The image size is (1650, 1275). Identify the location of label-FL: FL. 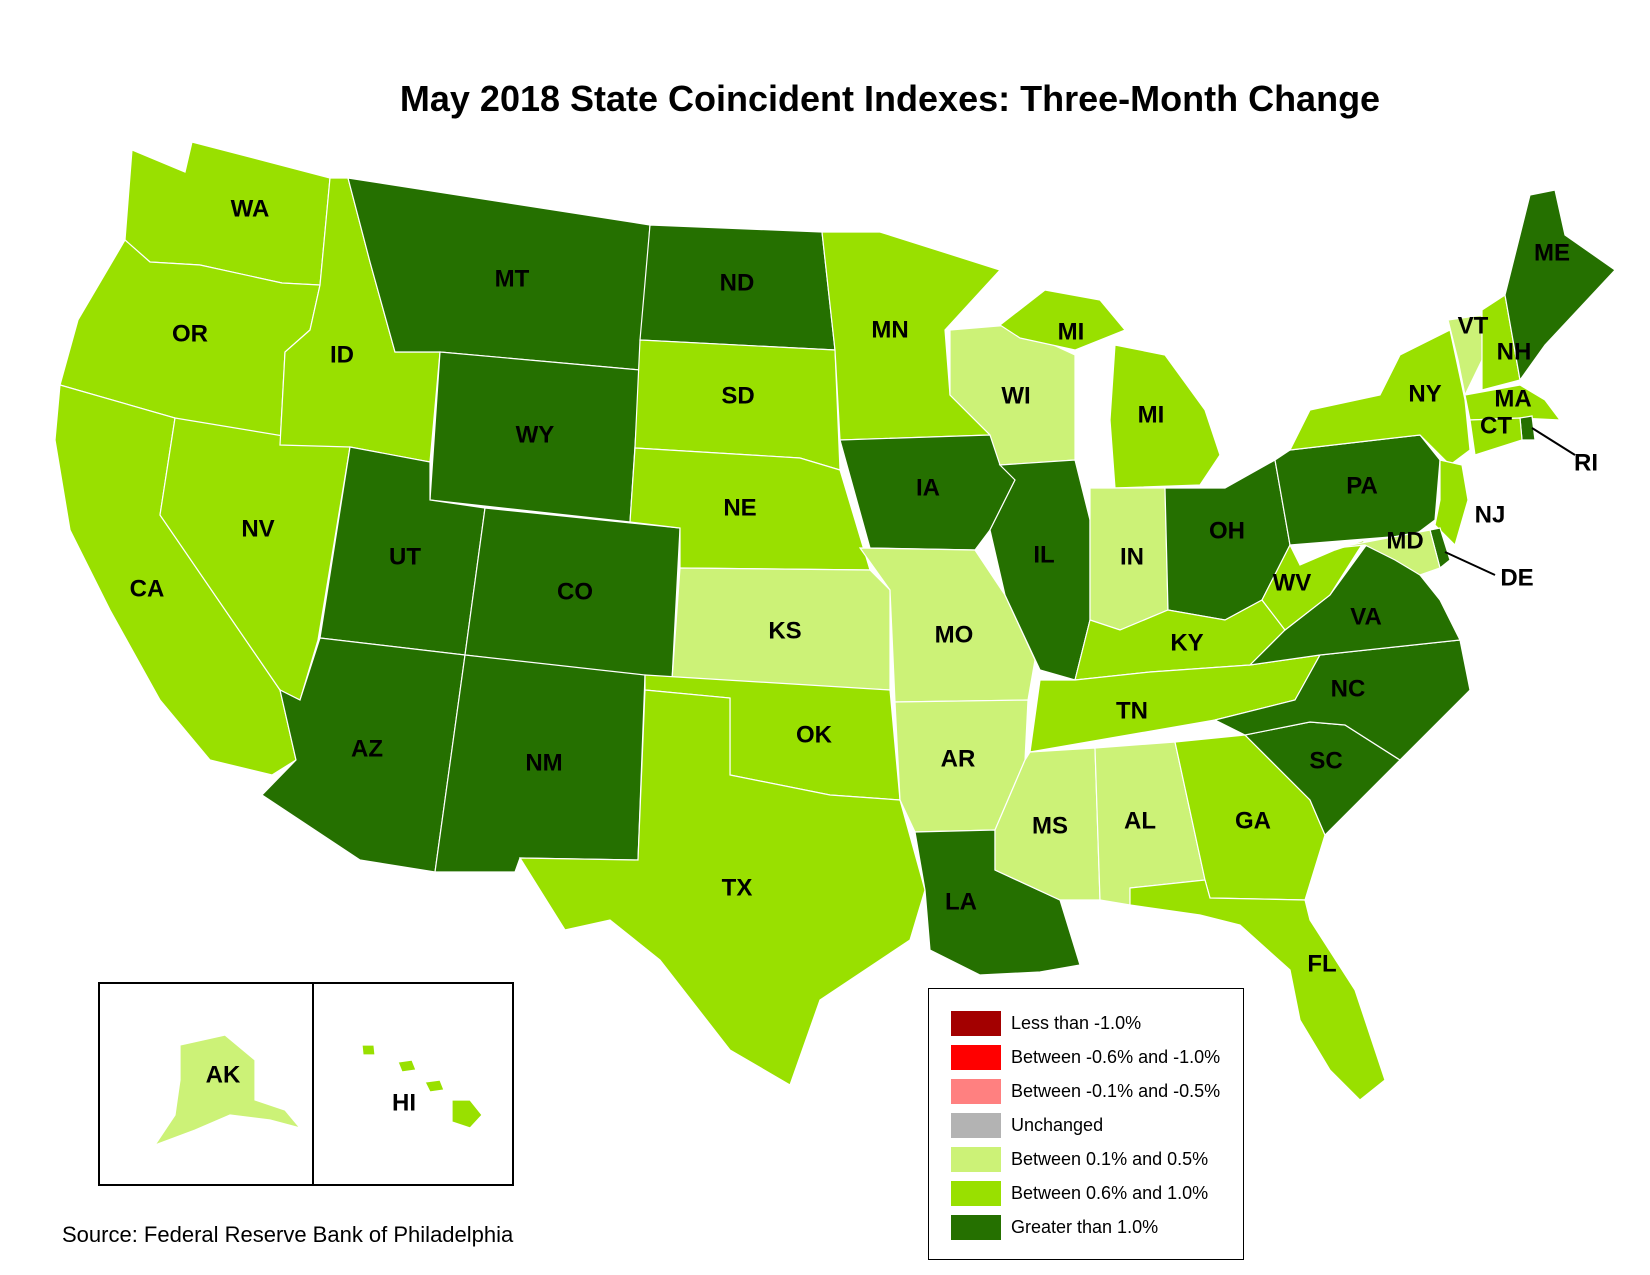
(1321, 963).